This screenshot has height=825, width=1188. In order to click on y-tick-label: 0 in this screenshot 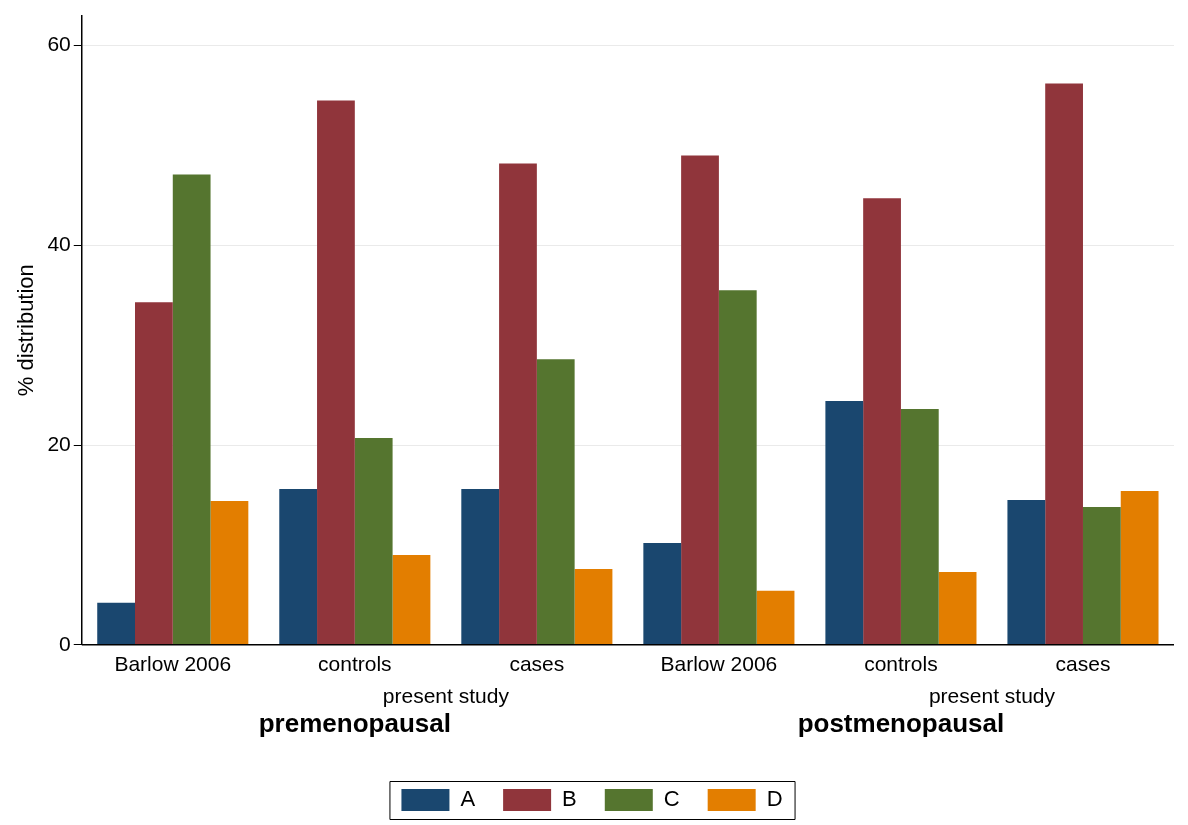, I will do `click(65, 643)`.